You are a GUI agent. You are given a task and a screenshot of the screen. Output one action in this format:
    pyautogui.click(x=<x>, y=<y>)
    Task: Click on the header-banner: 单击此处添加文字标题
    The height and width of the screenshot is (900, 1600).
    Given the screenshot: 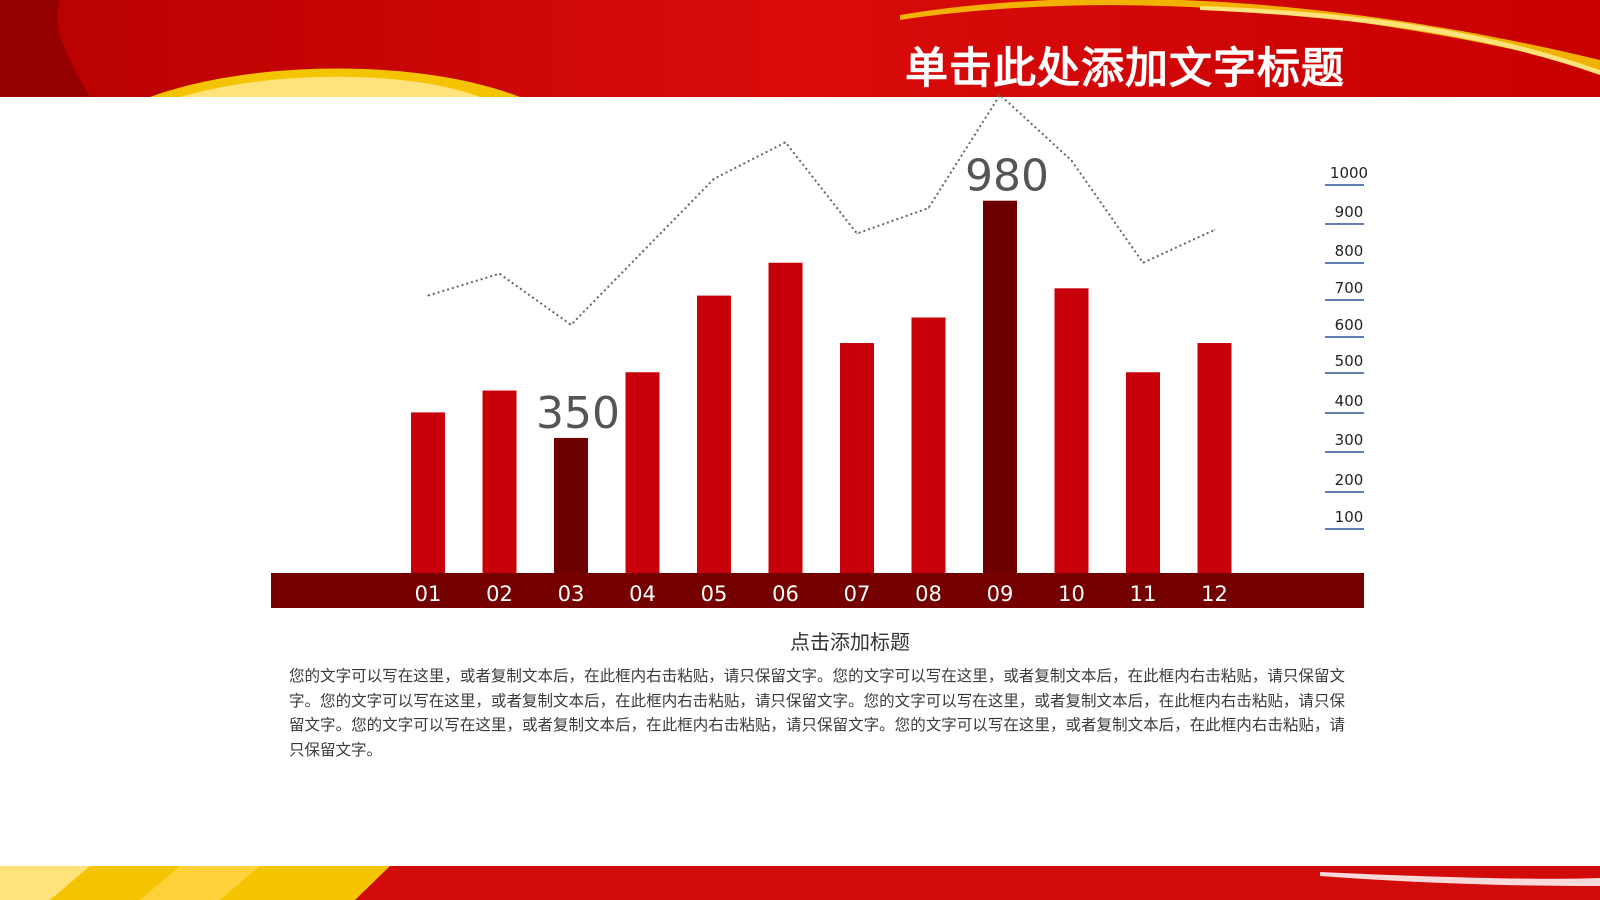 What is the action you would take?
    pyautogui.click(x=800, y=48)
    